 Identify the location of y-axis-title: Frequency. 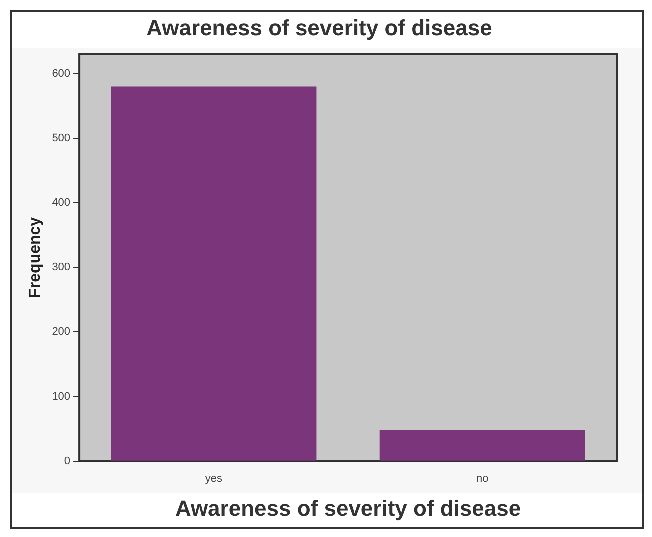
(35, 257).